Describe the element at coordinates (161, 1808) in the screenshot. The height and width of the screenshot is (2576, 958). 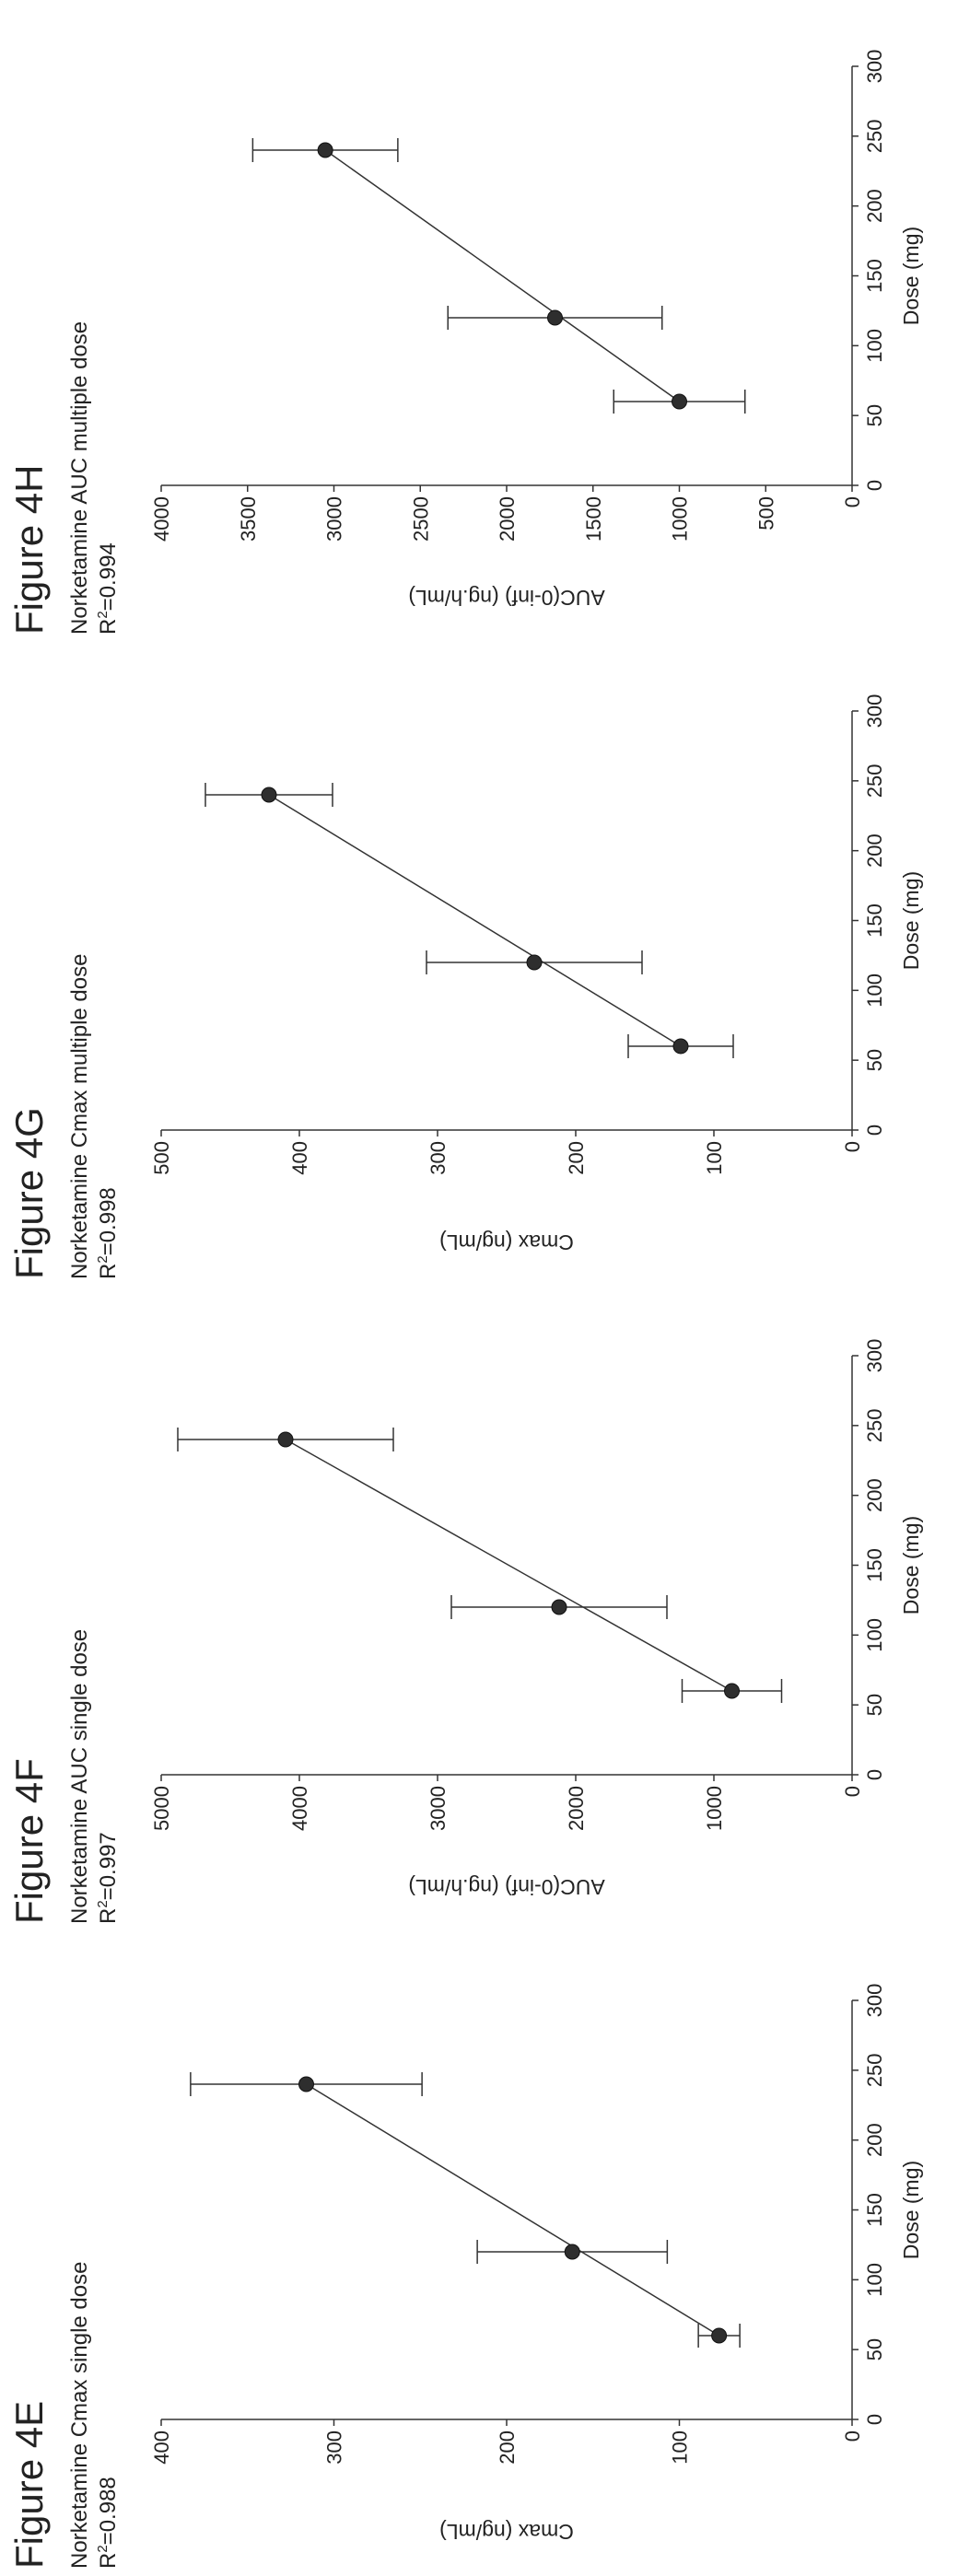
I see `y-tick-label: 5000` at that location.